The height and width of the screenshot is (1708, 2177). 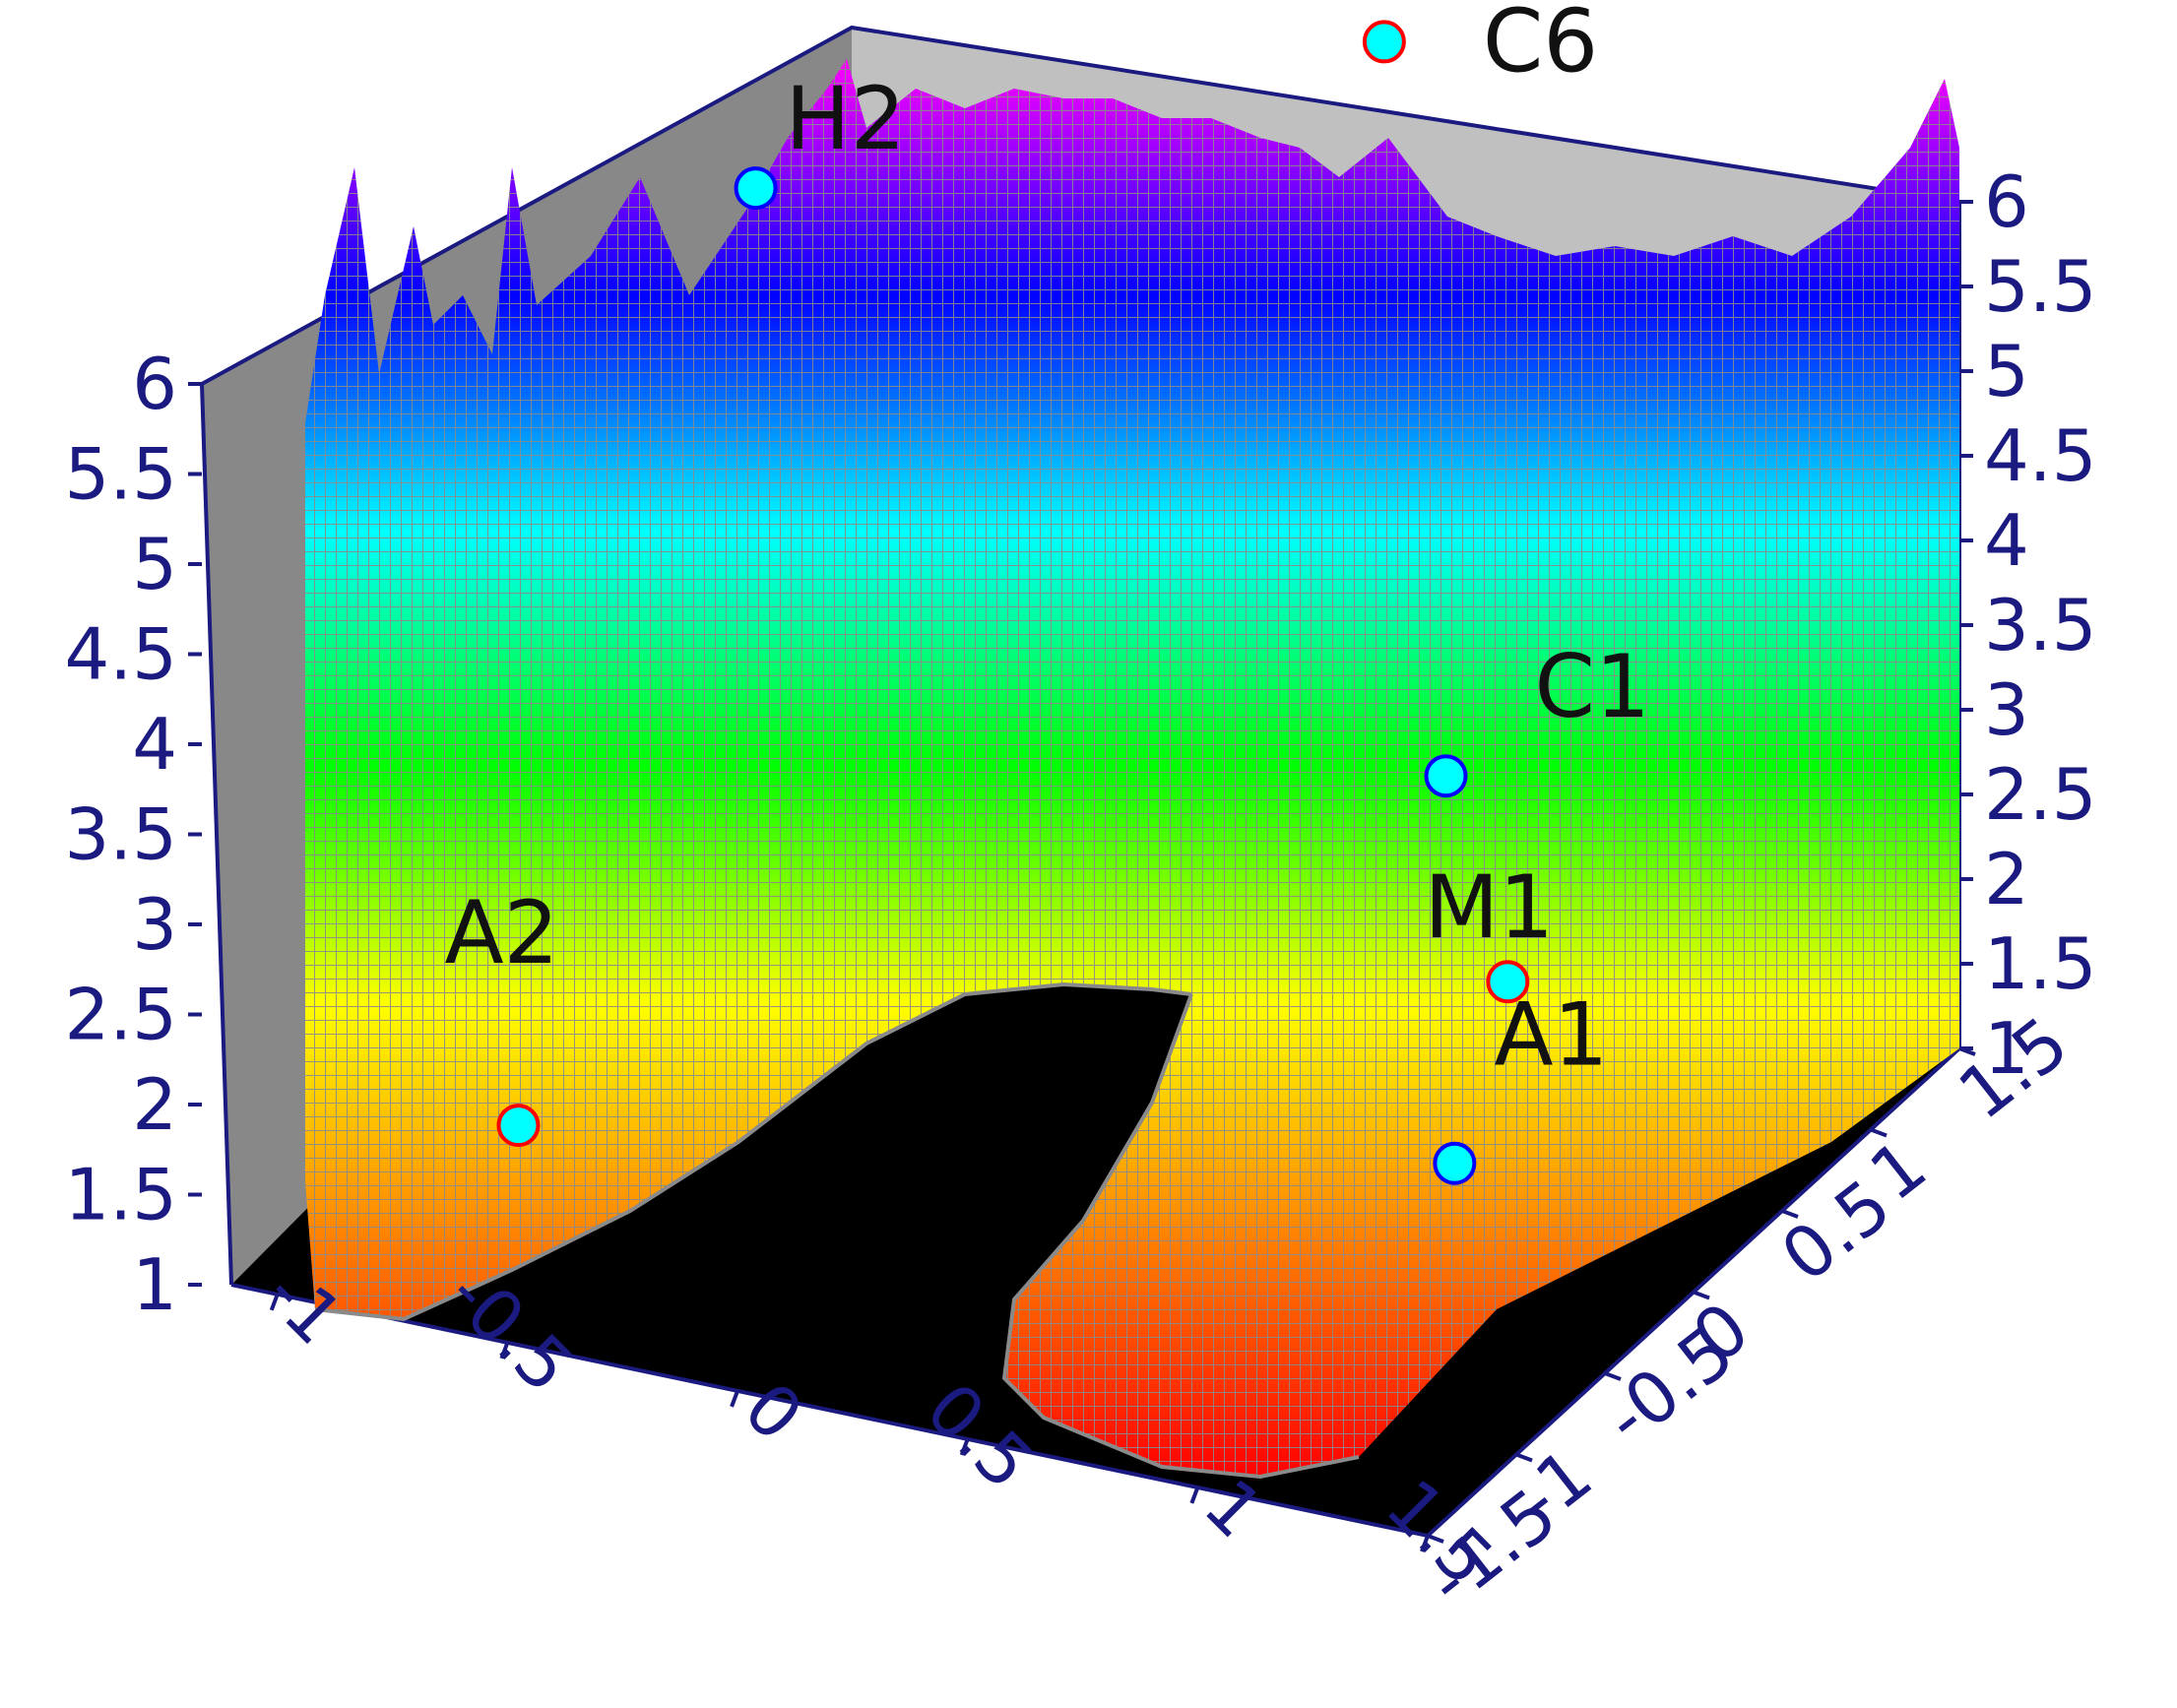 I want to click on y-tick-label: 1.5, so click(x=2013, y=1068).